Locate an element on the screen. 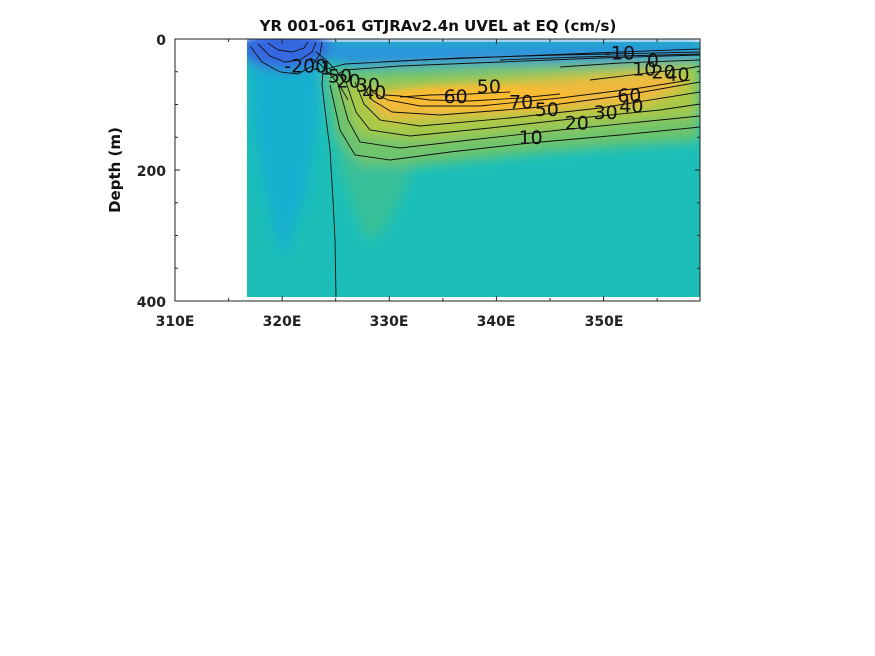  core-maximum is located at coordinates (480, 98).